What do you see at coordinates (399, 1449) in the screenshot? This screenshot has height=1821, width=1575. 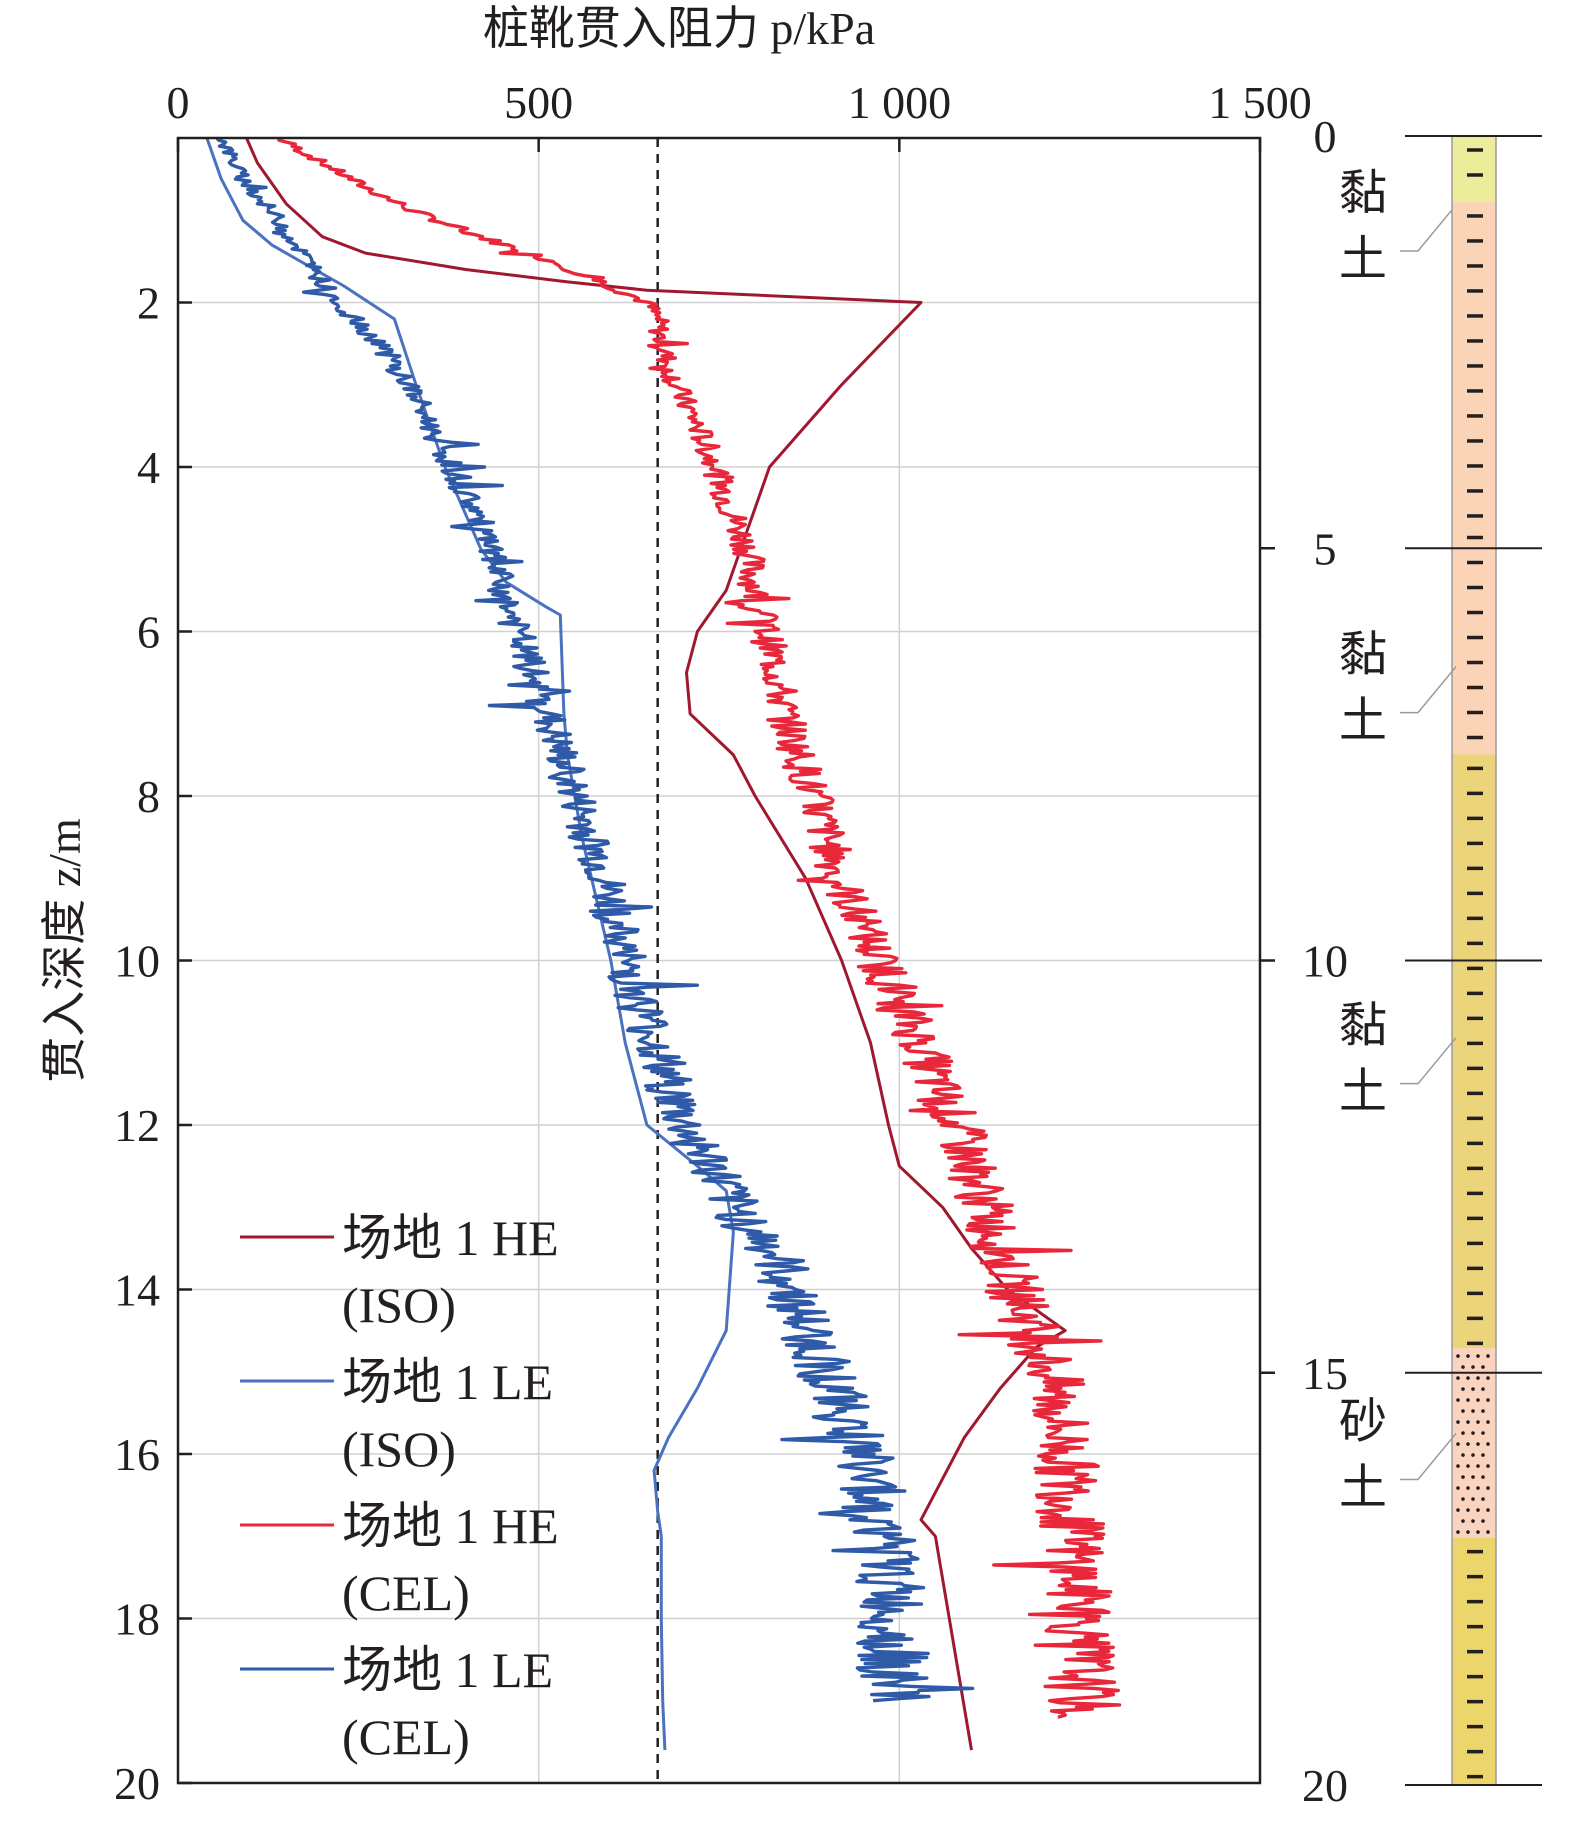 I see `legend-label-suffix-1: (ISO)` at bounding box center [399, 1449].